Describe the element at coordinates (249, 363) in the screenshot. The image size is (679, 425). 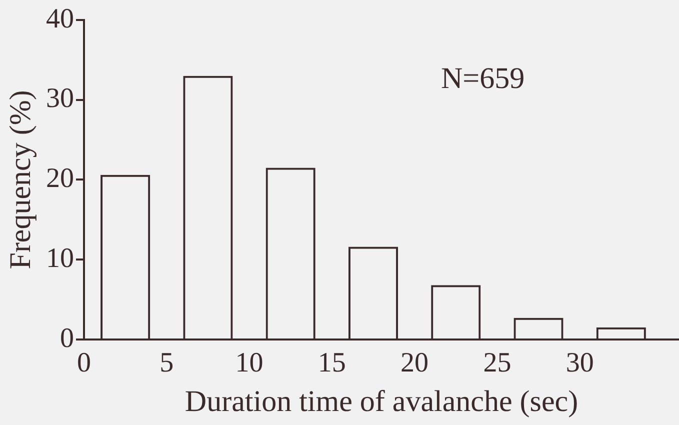
I see `x-tick-label: 10` at that location.